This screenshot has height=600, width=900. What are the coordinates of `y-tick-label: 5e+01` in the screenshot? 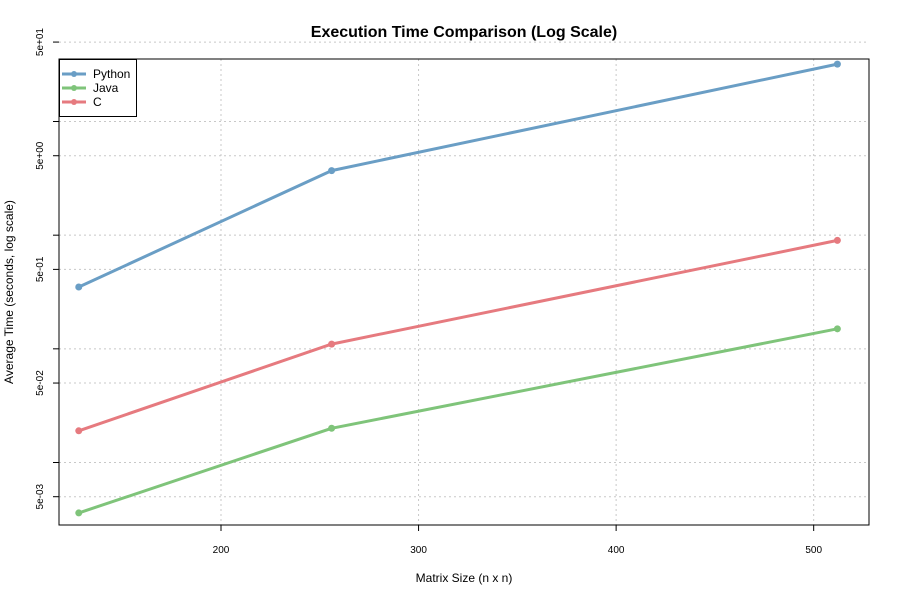 It's located at (40, 42).